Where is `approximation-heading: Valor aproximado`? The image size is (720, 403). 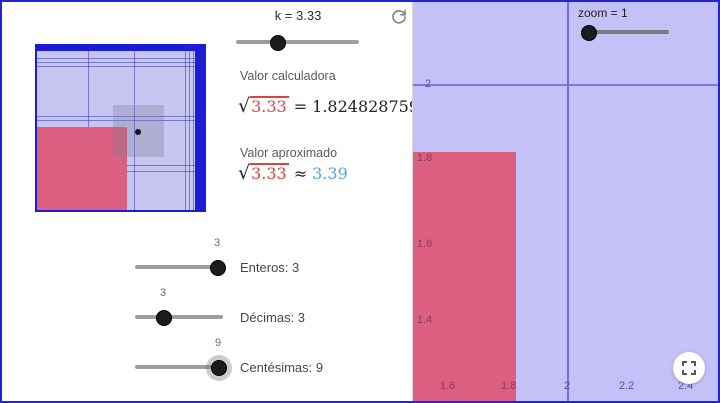
approximation-heading: Valor aproximado is located at coordinates (289, 153).